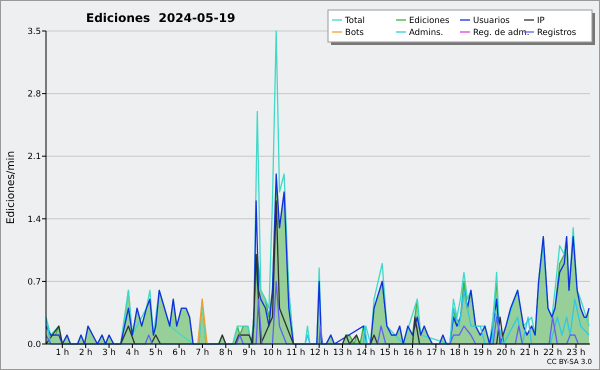 The image size is (600, 370). Describe the element at coordinates (389, 353) in the screenshot. I see `x-tick-label: 15 h` at that location.